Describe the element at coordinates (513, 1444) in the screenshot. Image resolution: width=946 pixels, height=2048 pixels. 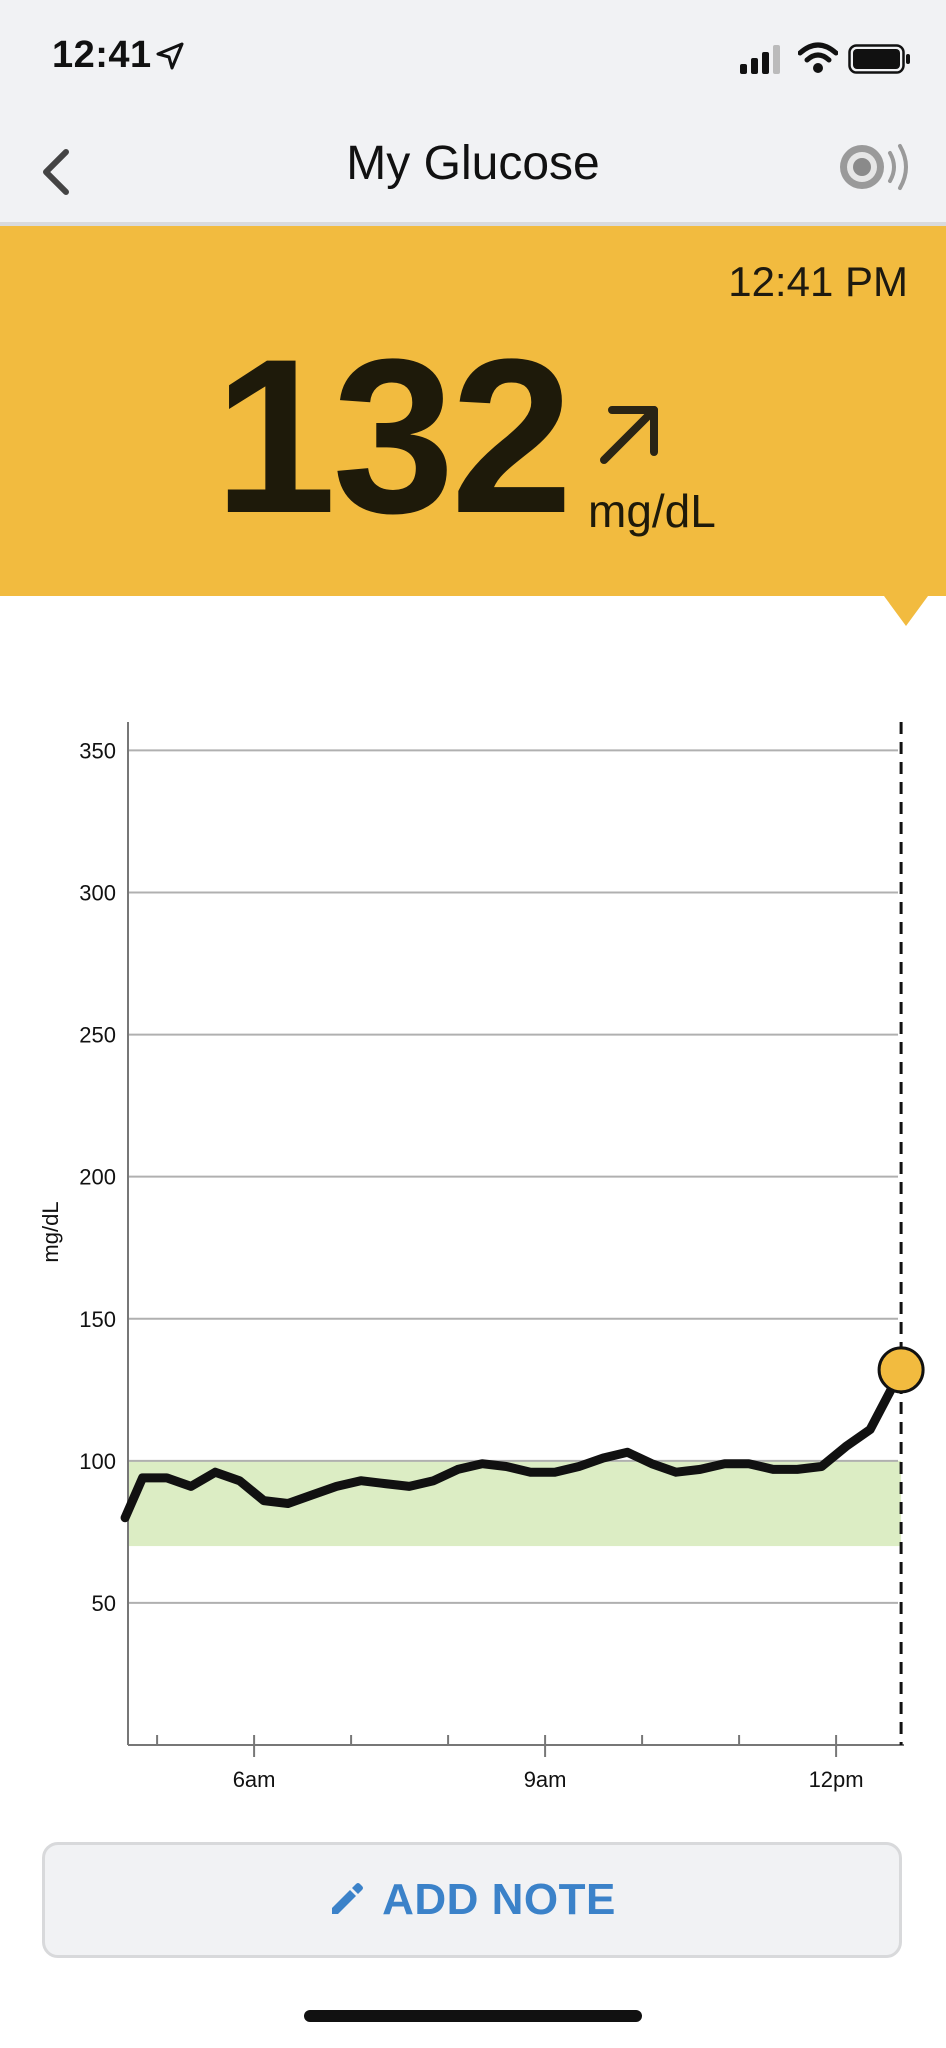
I see `glucose-line` at that location.